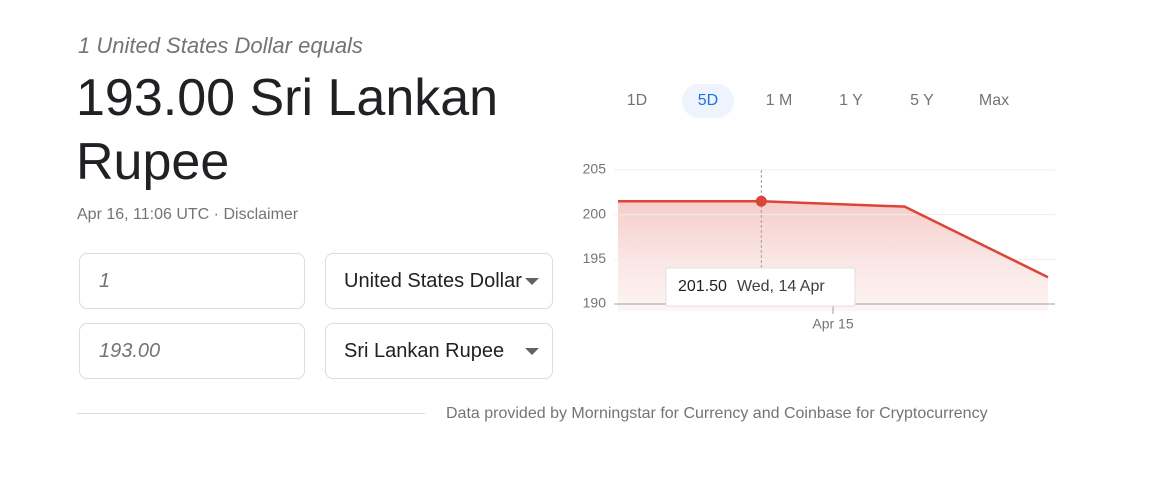 The height and width of the screenshot is (484, 1175). I want to click on tooltip-value: 201.50, so click(702, 286).